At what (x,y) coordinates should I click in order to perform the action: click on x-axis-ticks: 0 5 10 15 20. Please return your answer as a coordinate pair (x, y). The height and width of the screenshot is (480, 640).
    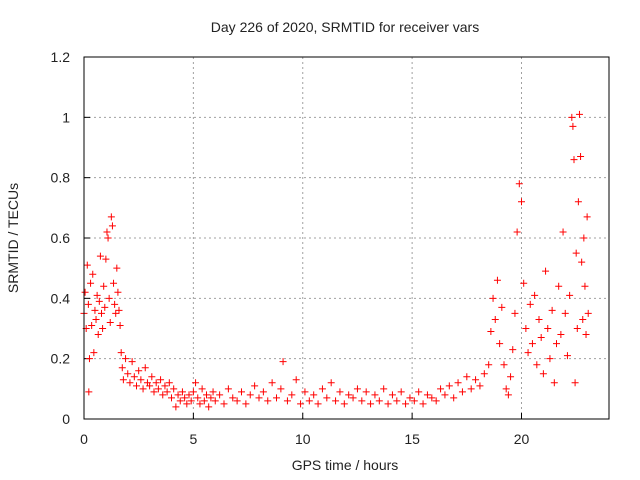
    Looking at the image, I should click on (304, 430).